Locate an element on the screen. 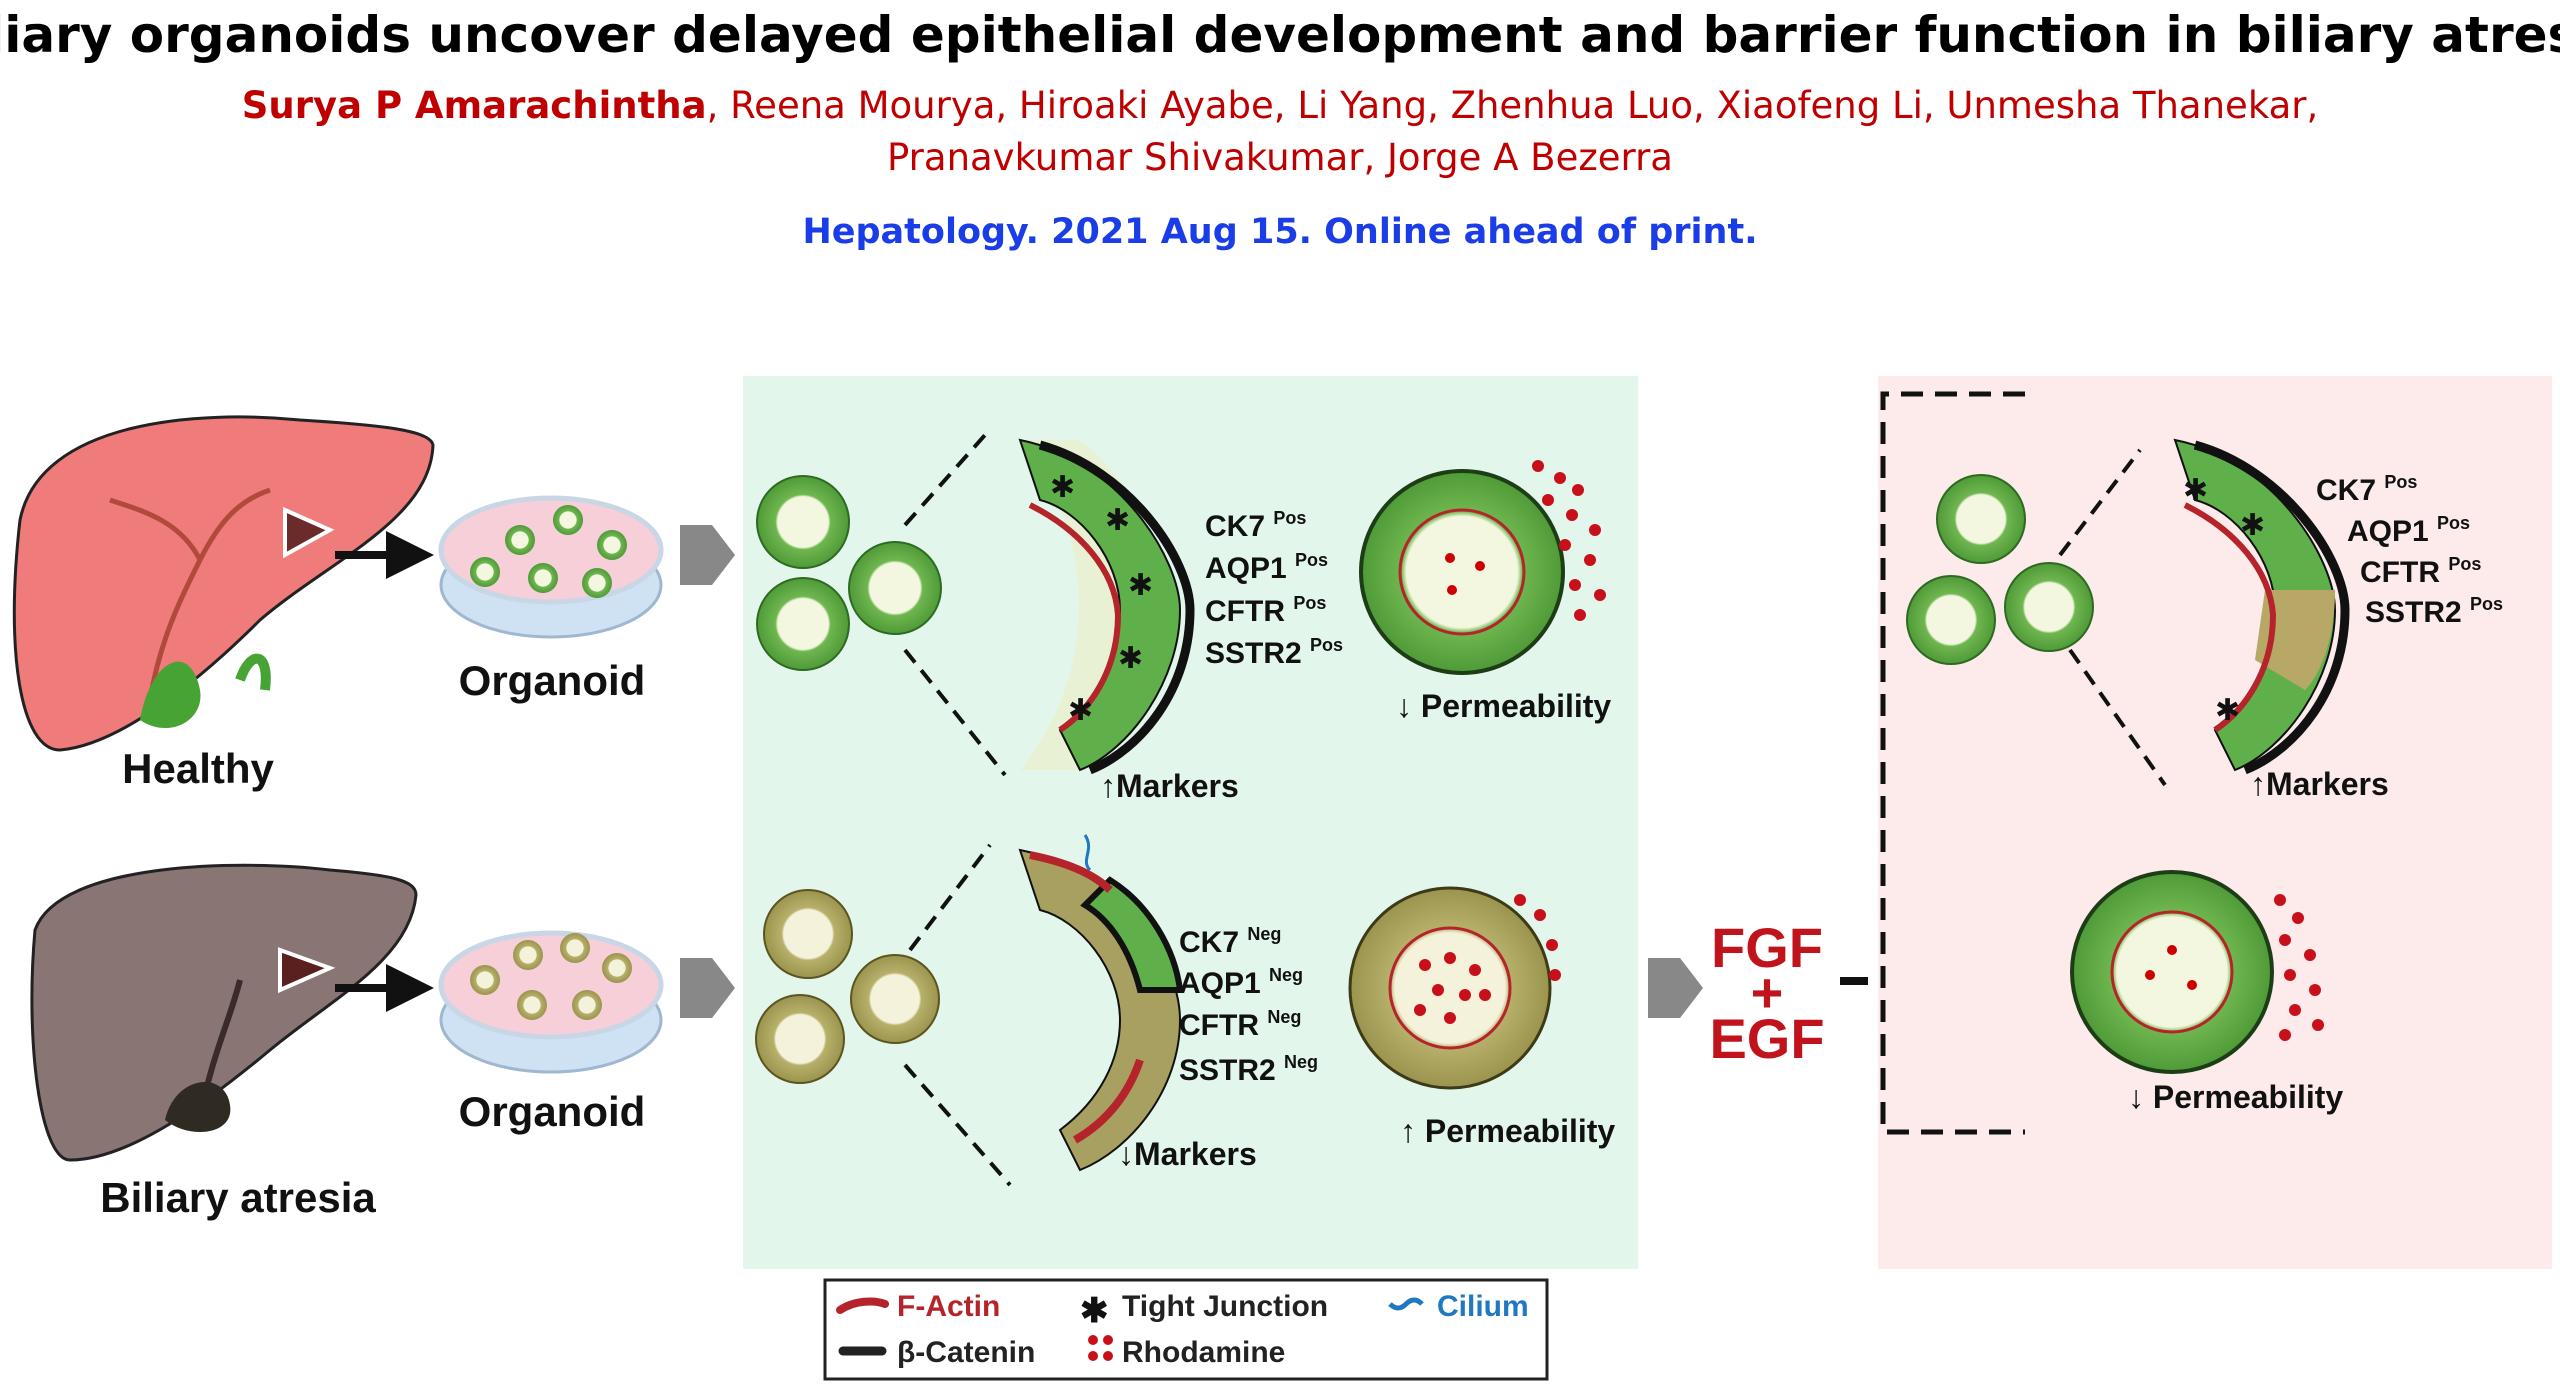  treated-round-organoid is located at coordinates (2197, 972).